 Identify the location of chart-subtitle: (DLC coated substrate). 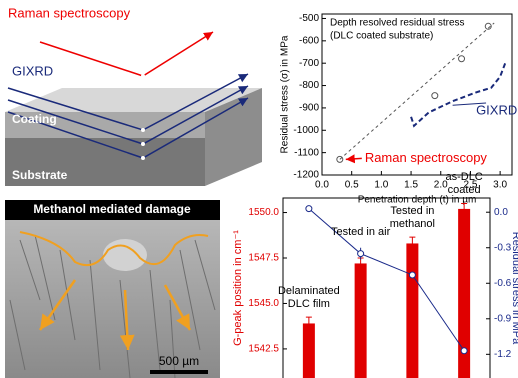
(381, 36).